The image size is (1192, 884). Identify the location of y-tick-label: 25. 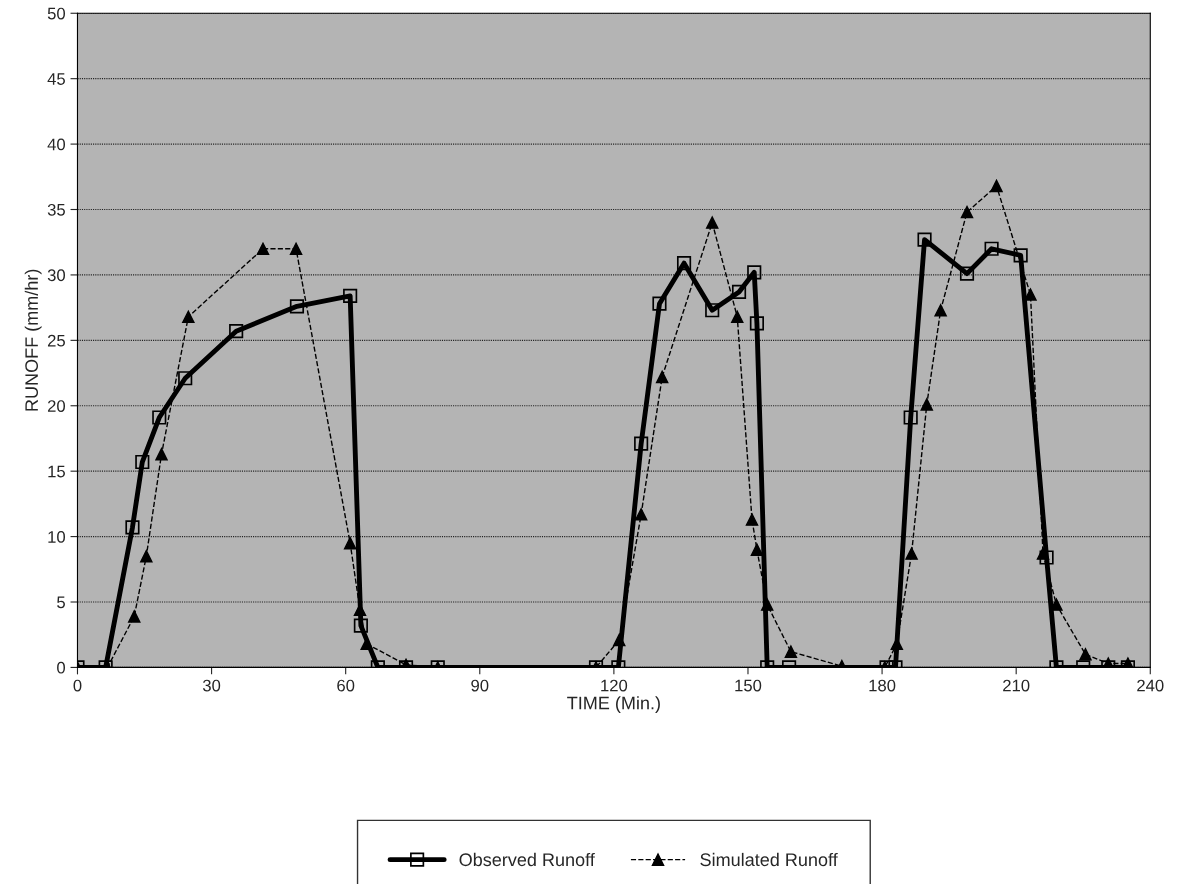
(56, 340).